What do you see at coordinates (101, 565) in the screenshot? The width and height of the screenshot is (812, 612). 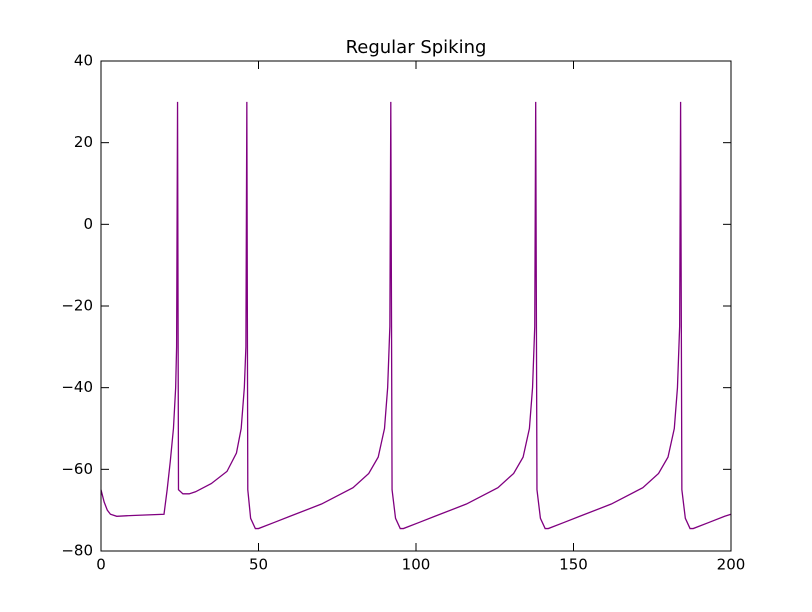 I see `x-tick-label: 0` at bounding box center [101, 565].